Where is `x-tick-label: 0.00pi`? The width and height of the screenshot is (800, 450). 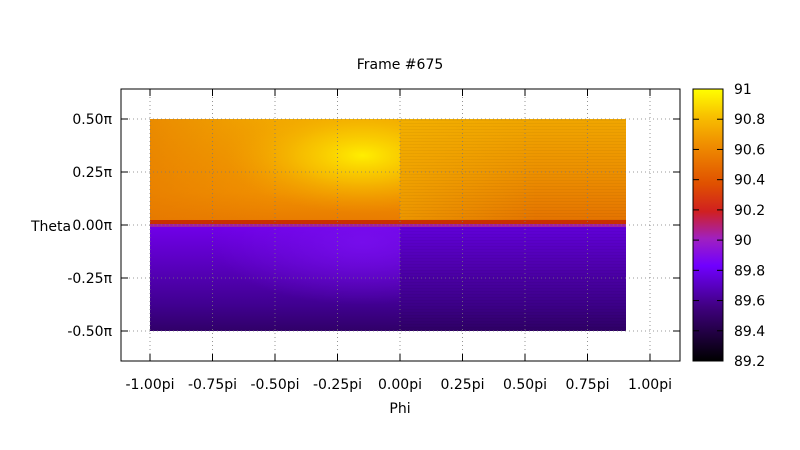
x-tick-label: 0.00pi is located at coordinates (400, 385).